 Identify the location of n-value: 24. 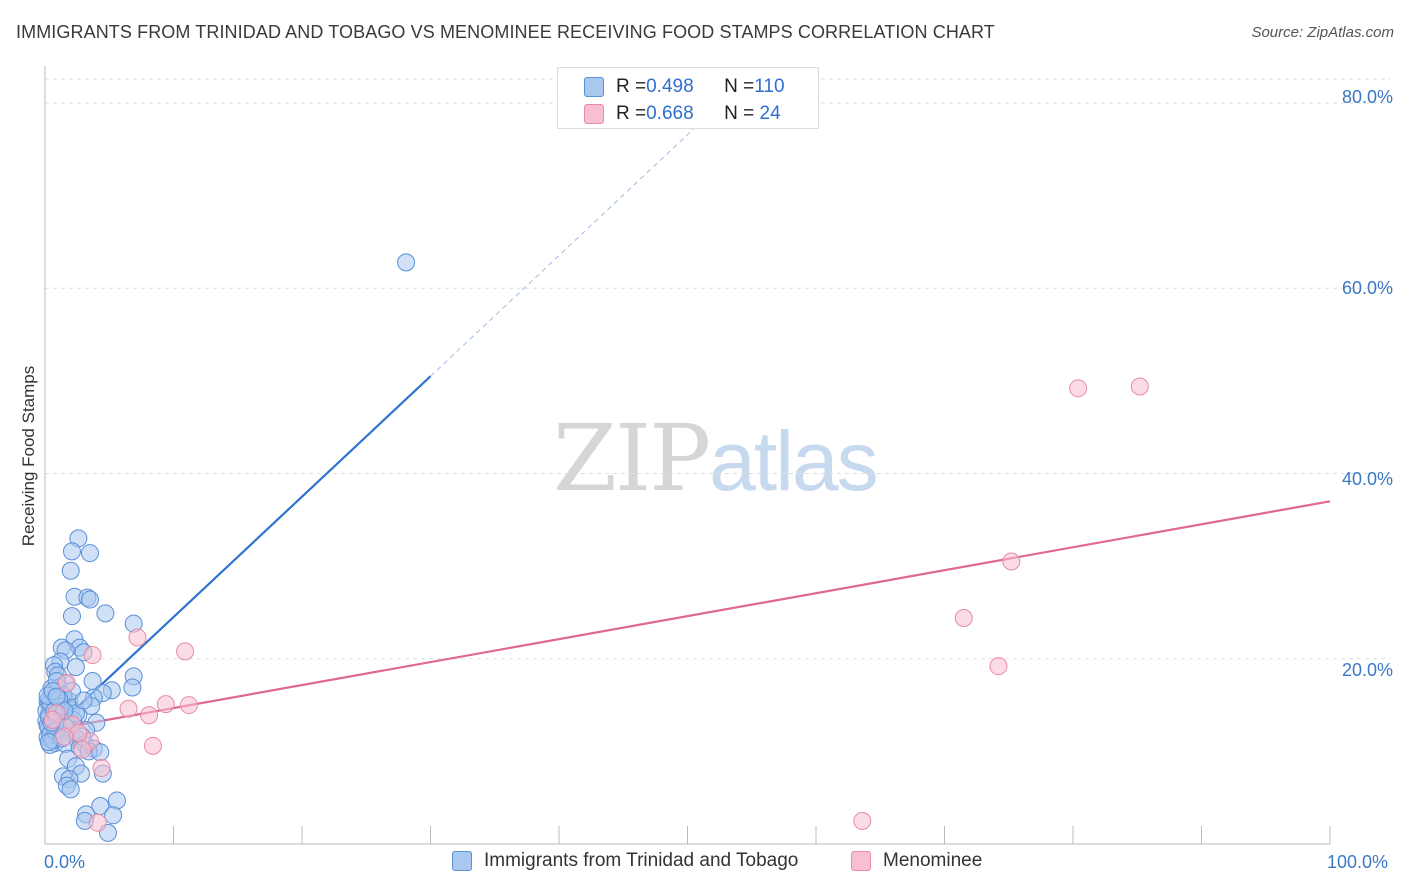
(767, 113).